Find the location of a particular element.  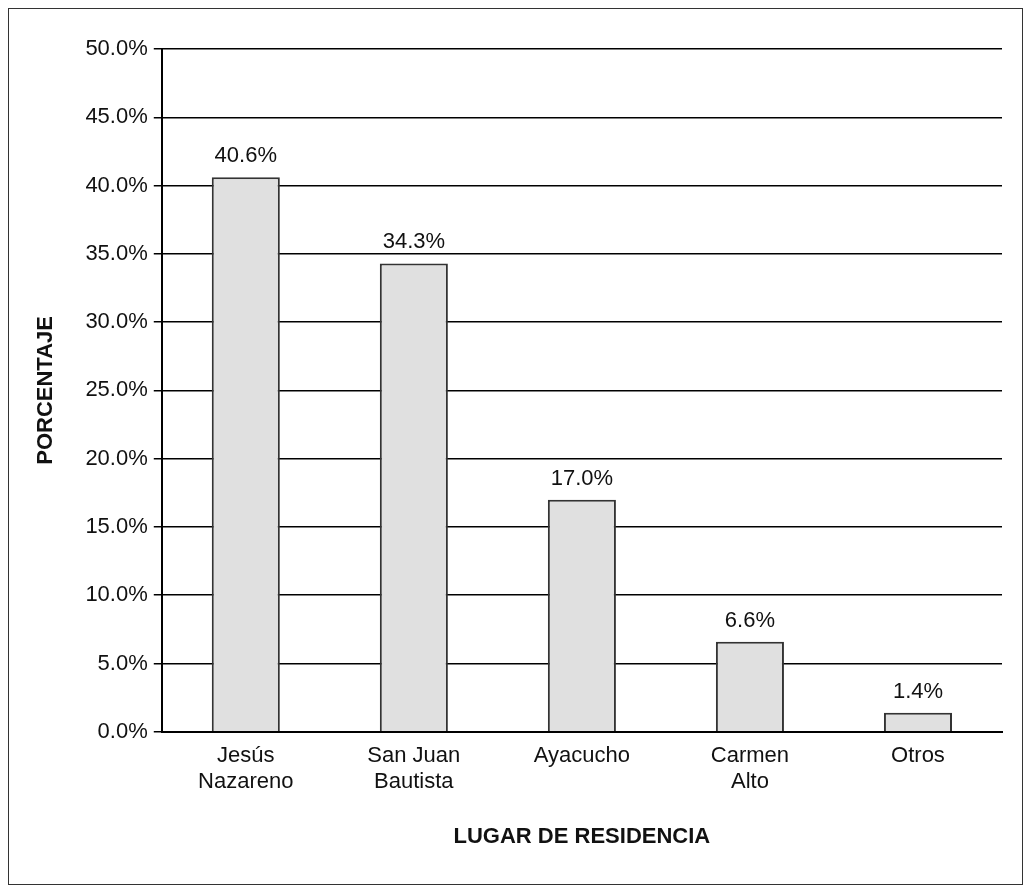

y-tick-label: 20.0% is located at coordinates (116, 457).